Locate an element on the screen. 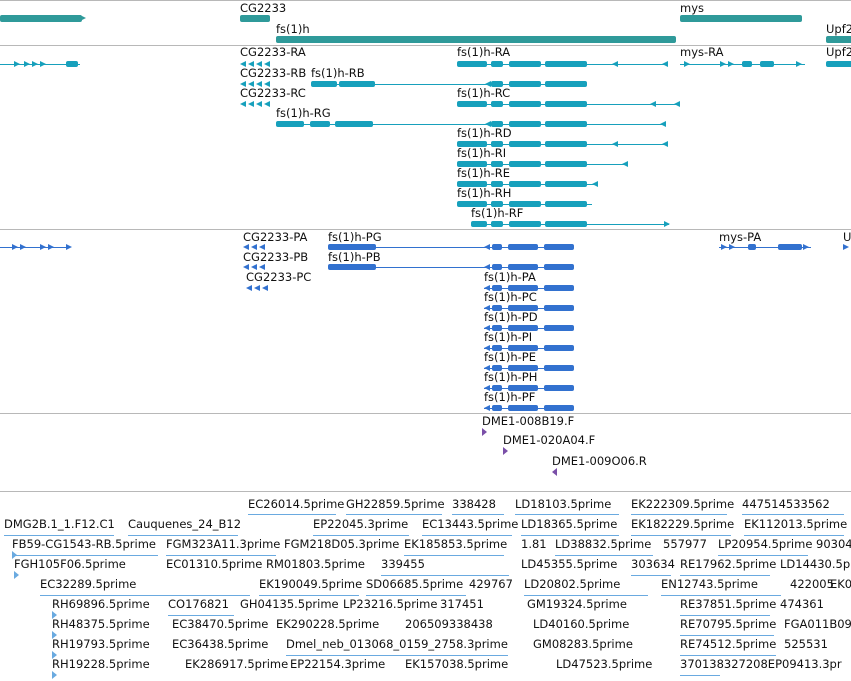 Image resolution: width=851 pixels, height=681 pixels. cds-label: fs(1)h-PF is located at coordinates (510, 397).